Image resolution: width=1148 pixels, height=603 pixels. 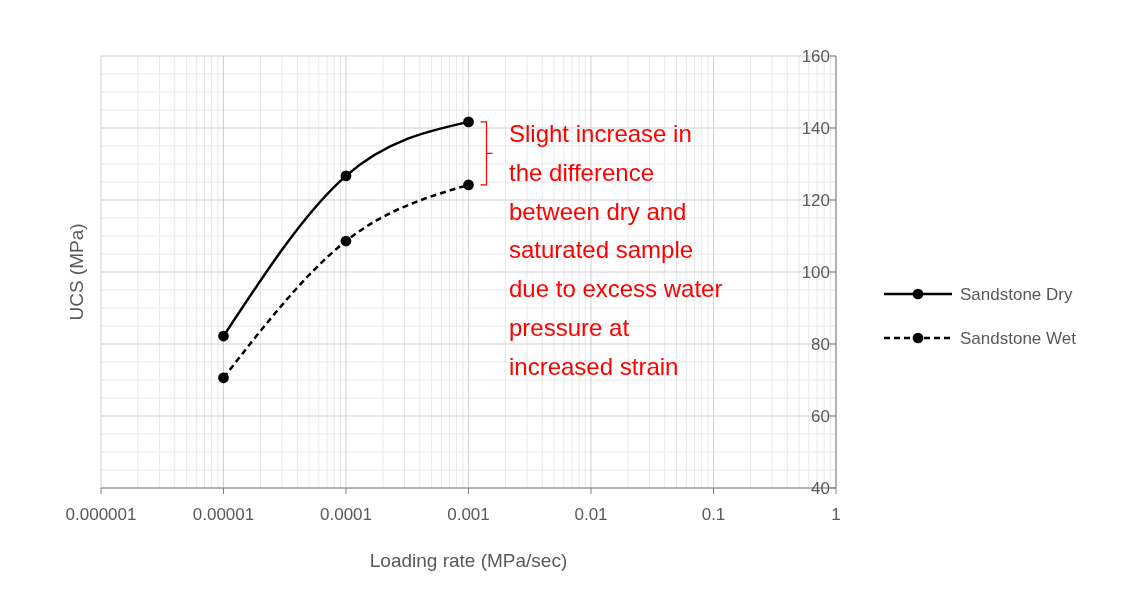 What do you see at coordinates (815, 200) in the screenshot?
I see `y-tick-label: 120` at bounding box center [815, 200].